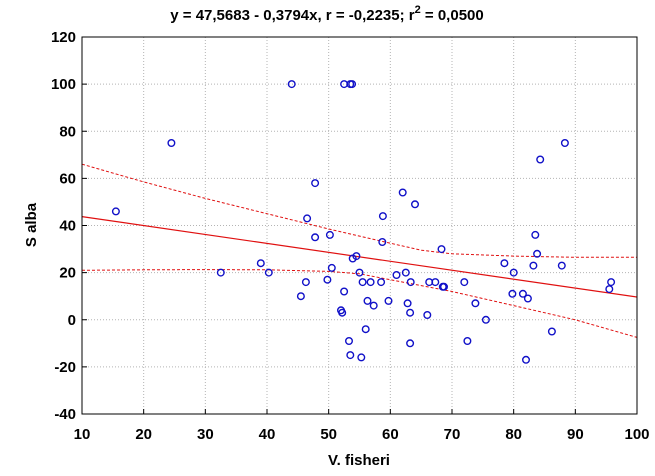 Image resolution: width=655 pixels, height=476 pixels. What do you see at coordinates (575, 434) in the screenshot?
I see `x-tick-label: 90` at bounding box center [575, 434].